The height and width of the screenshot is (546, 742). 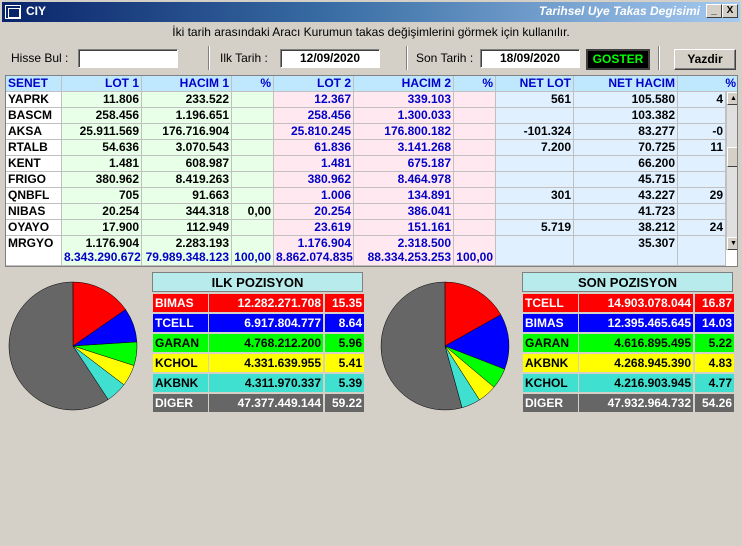 I want to click on table-cell: 1.006, so click(x=314, y=196).